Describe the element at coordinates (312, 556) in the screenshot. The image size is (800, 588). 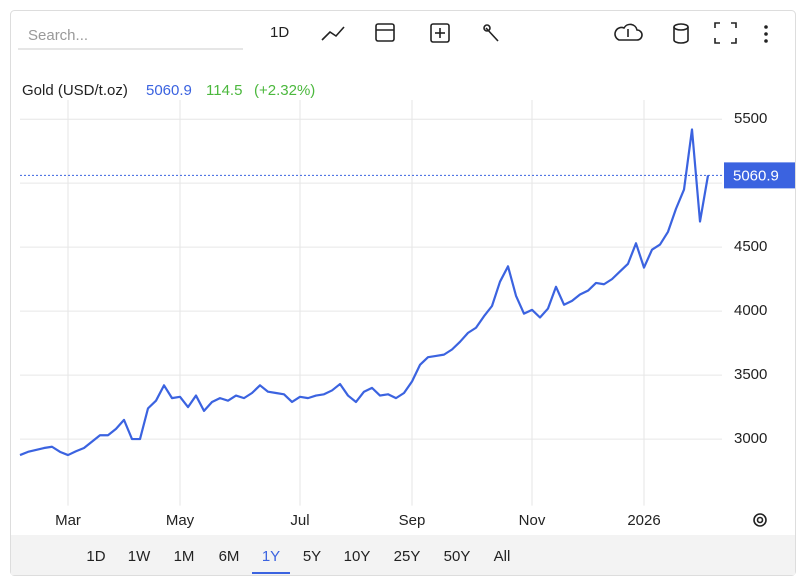
I see `range-button: 5Y` at that location.